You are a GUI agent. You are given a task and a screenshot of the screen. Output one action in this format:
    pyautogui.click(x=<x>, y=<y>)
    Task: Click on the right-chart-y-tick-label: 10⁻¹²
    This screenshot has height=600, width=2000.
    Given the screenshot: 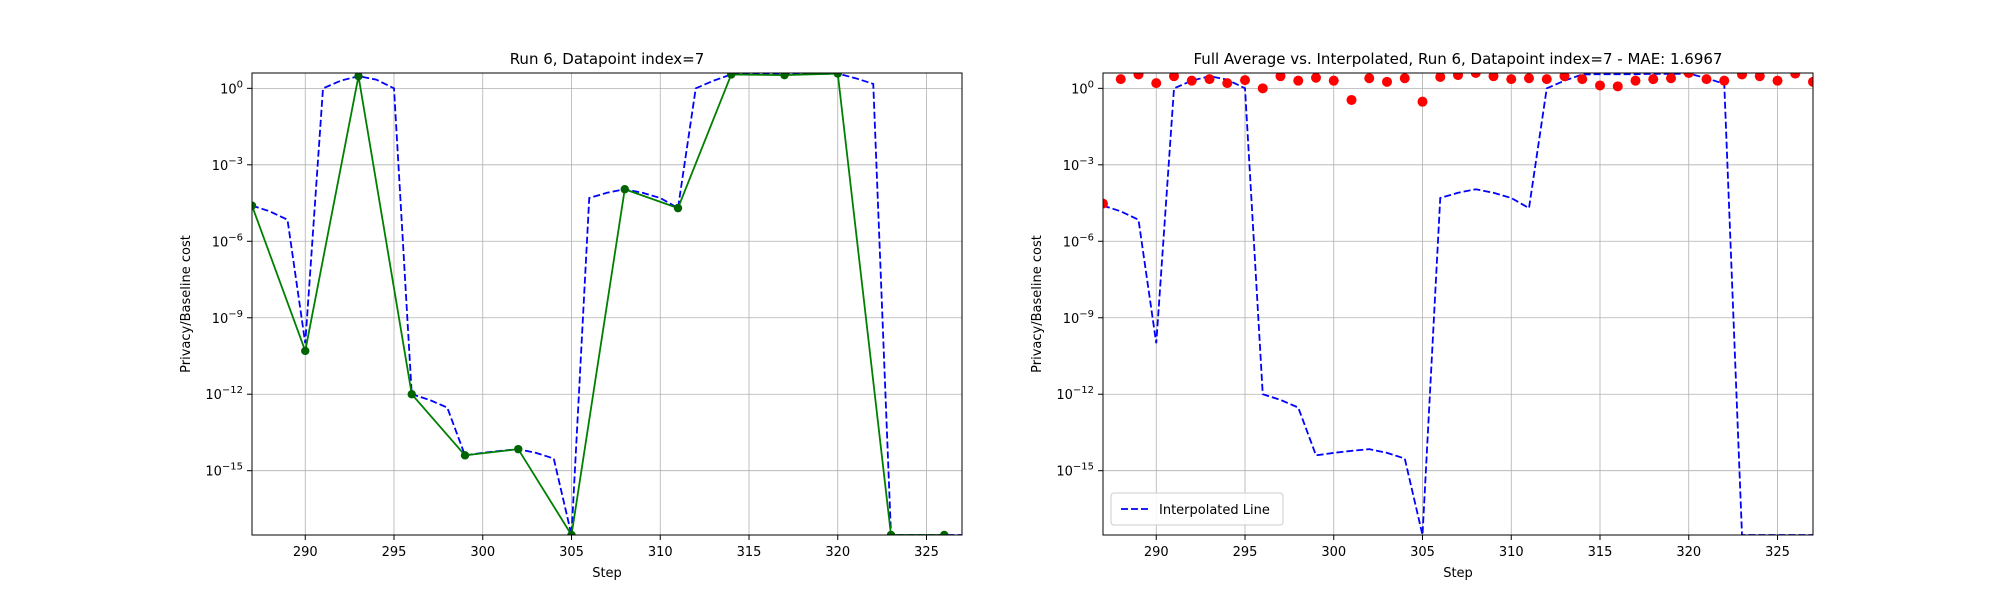 What is the action you would take?
    pyautogui.click(x=1075, y=394)
    